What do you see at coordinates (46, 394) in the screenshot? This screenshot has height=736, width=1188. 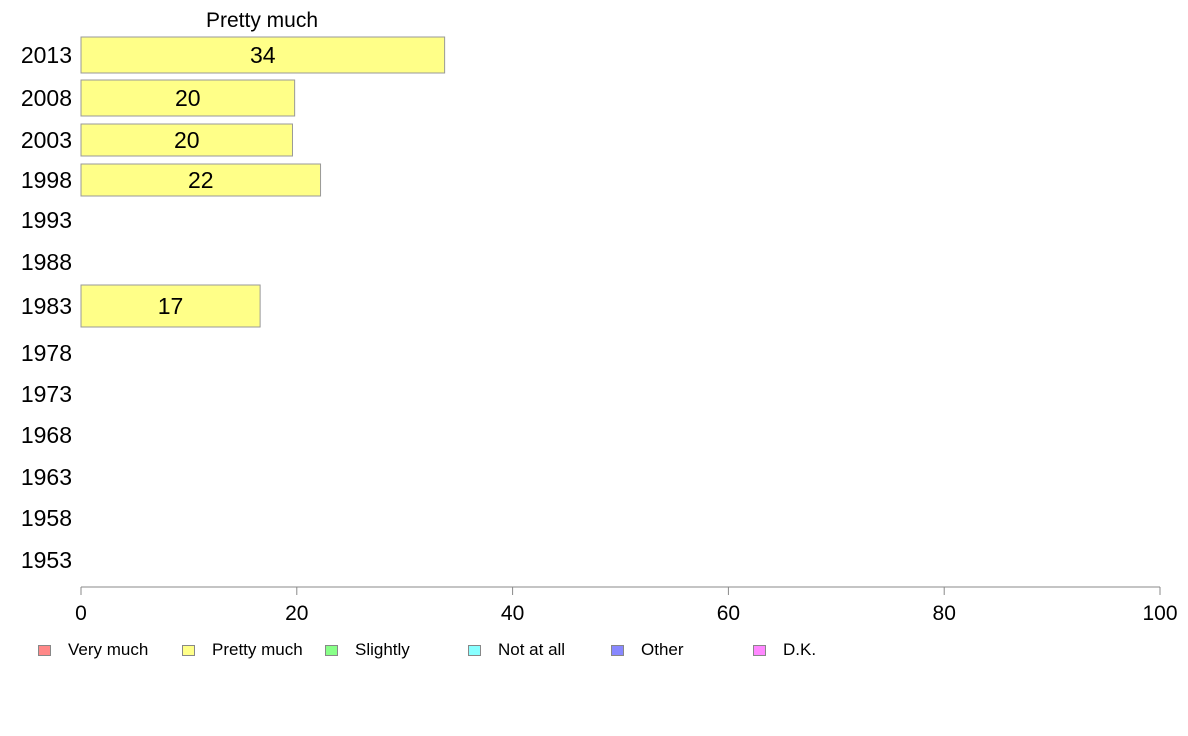 I see `y-tick-label-1973: 1973` at bounding box center [46, 394].